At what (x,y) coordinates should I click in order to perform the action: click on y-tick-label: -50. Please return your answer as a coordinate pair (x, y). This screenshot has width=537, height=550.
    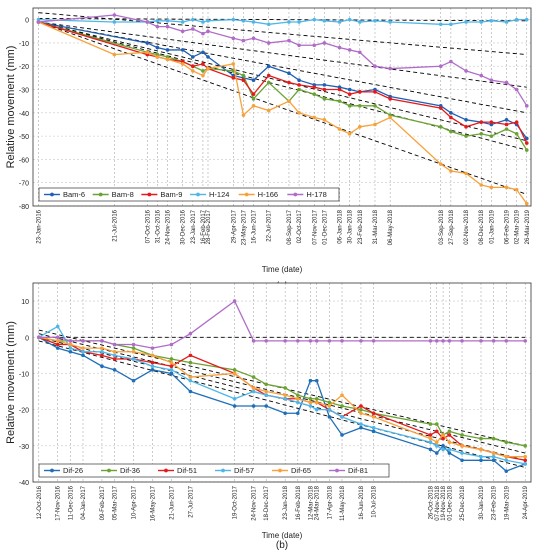
    Looking at the image, I should click on (24, 137).